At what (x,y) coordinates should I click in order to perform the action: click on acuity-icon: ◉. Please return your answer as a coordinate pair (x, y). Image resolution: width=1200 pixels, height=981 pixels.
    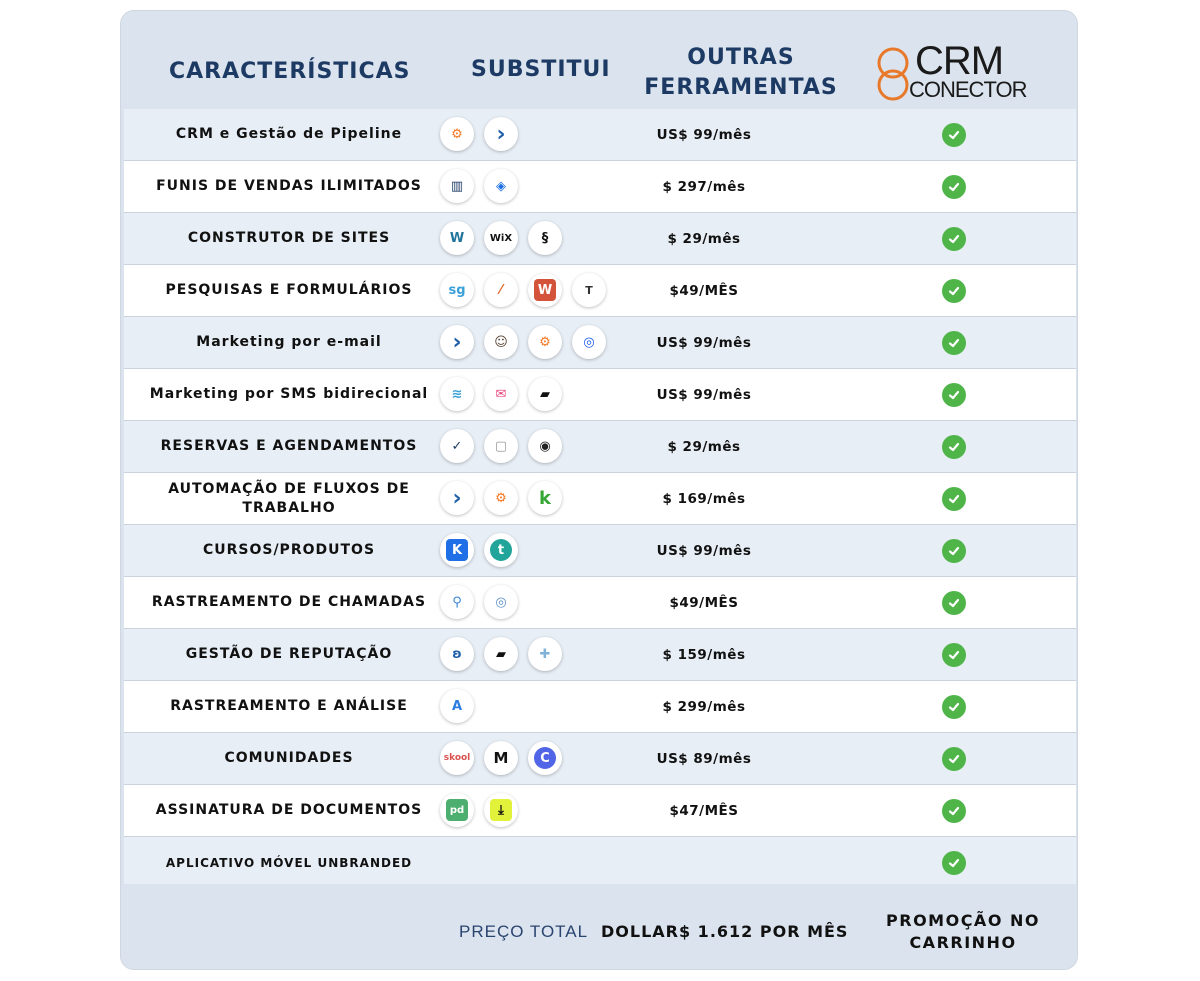
    Looking at the image, I should click on (545, 446).